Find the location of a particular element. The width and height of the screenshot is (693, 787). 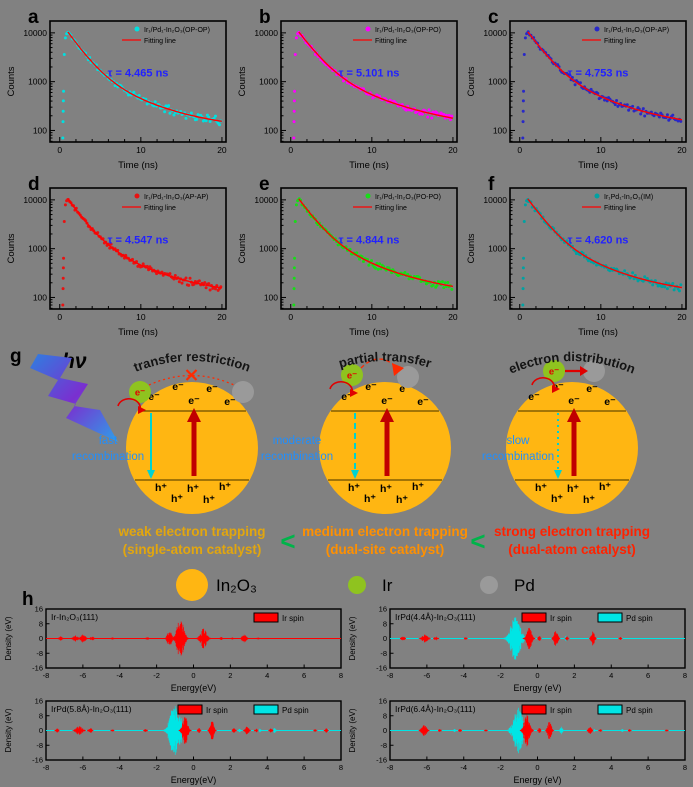

legend: Ir₁/Pd₁-In₂O₃(AP-AP) Fitting line is located at coordinates (165, 202).